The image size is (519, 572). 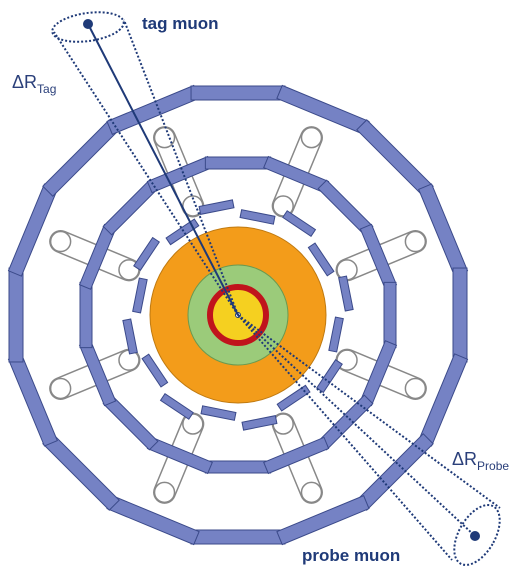 What do you see at coordinates (180, 23) in the screenshot?
I see `tag-muon-label: tag muon` at bounding box center [180, 23].